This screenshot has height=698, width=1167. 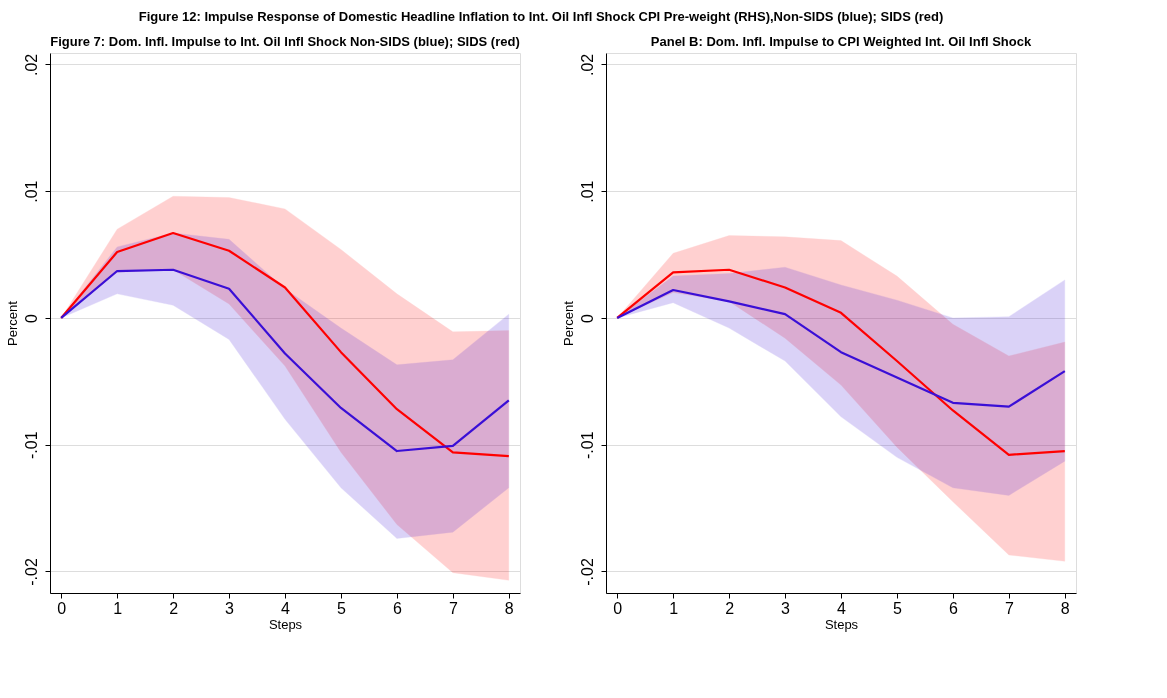 What do you see at coordinates (841, 41) in the screenshot?
I see `chart-title: Panel B: Dom. Infl. Impulse to CPI Weighted Int. Oil Infl Shock` at bounding box center [841, 41].